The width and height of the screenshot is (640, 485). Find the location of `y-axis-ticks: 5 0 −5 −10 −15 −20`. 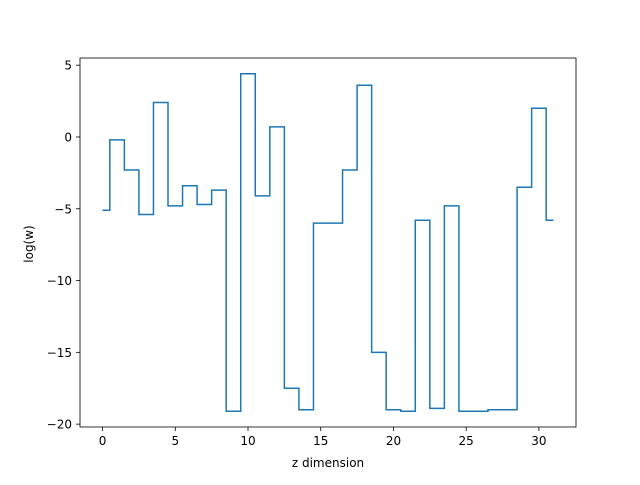

y-axis-ticks: 5 0 −5 −10 −15 −20 is located at coordinates (63, 245).